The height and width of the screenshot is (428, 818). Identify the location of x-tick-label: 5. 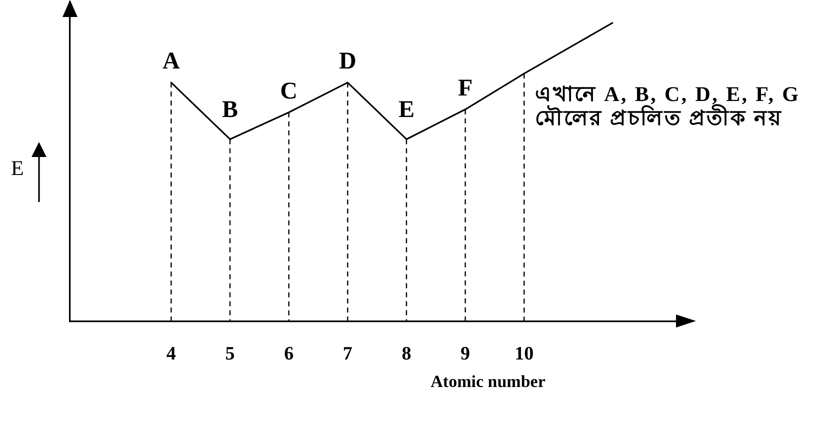
(230, 354).